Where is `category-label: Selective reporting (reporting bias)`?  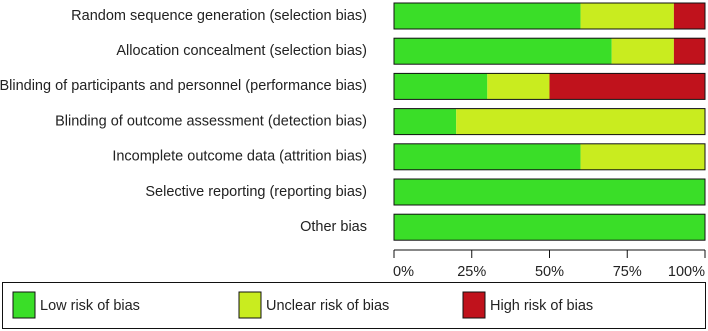
category-label: Selective reporting (reporting bias) is located at coordinates (256, 192).